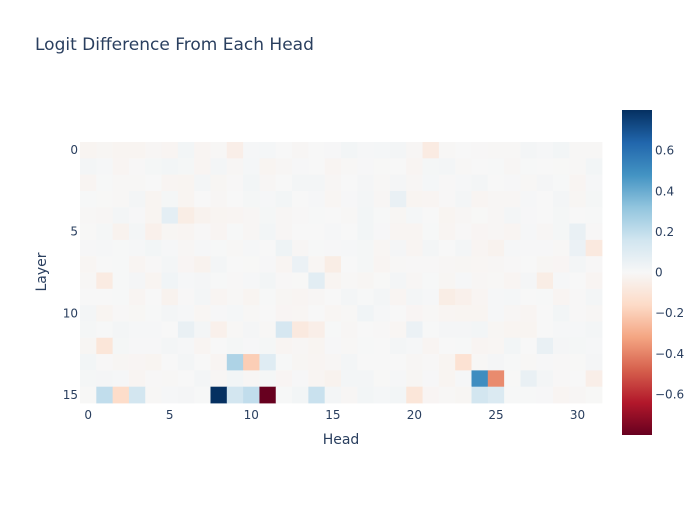 The height and width of the screenshot is (525, 700). Describe the element at coordinates (669, 313) in the screenshot. I see `colorbar-tick-label: −0.2` at that location.